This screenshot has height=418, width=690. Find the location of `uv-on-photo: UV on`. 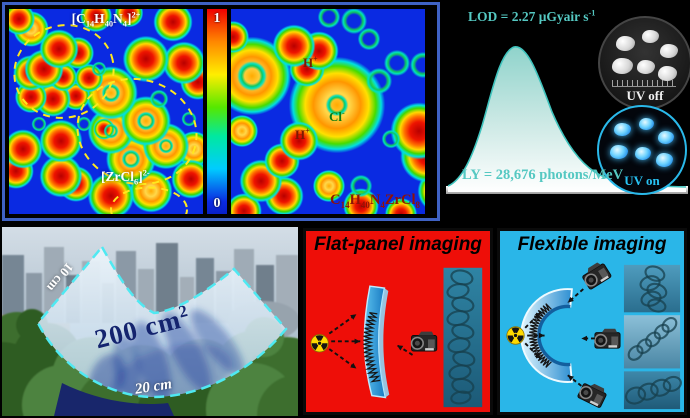

uv-on-photo: UV on is located at coordinates (642, 150).